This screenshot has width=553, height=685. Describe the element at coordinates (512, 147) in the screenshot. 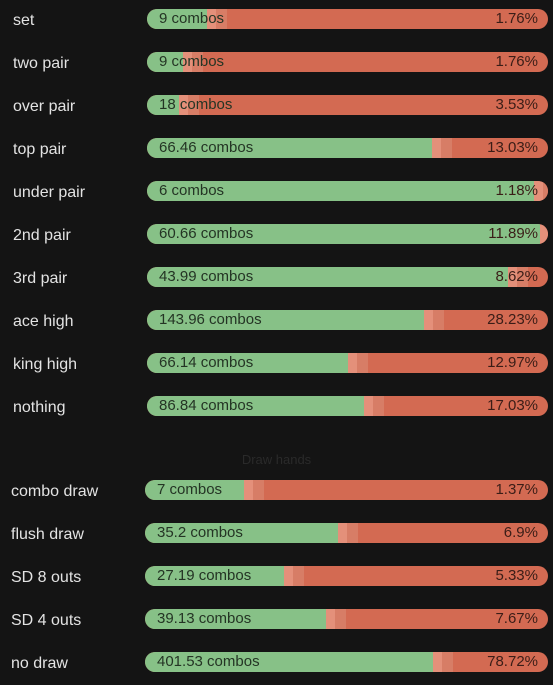

I see `frequency-percent: 13.03%` at that location.